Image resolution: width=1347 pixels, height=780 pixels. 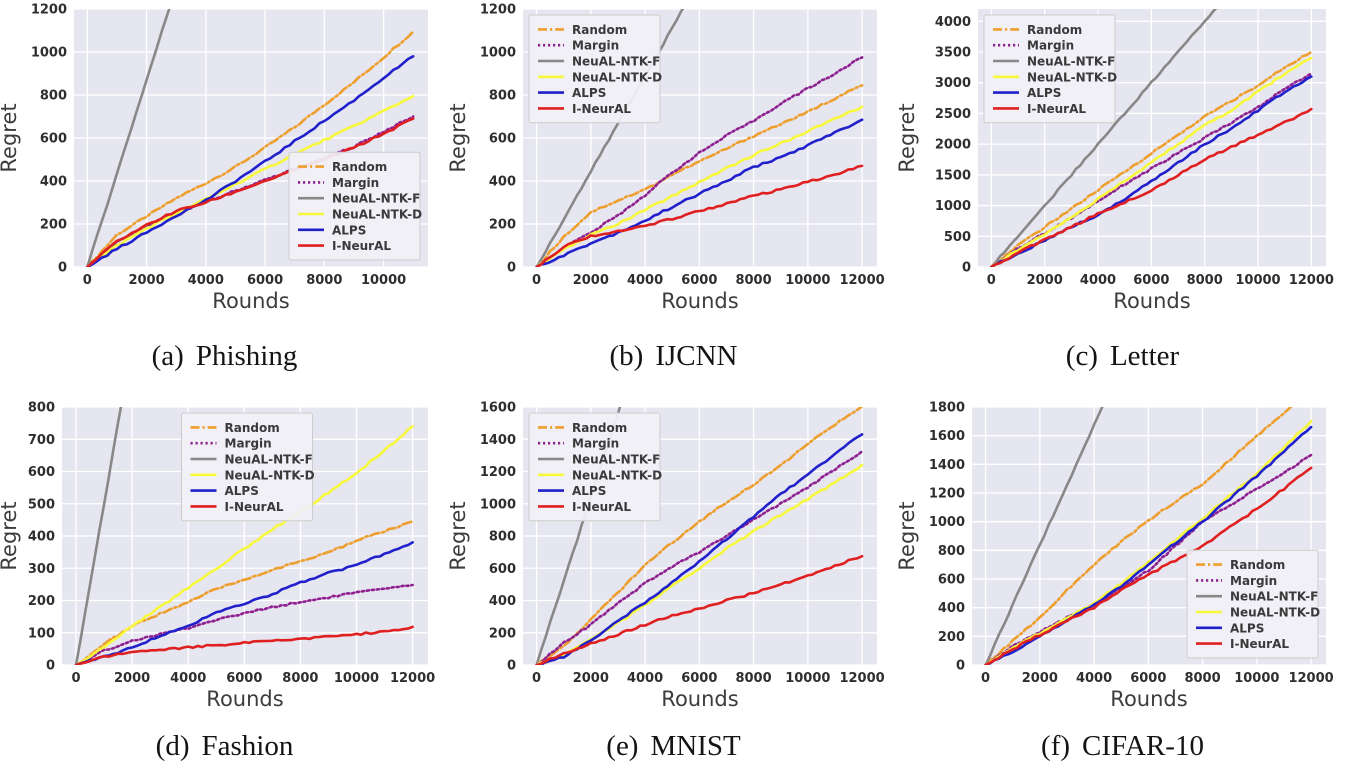 I want to click on series-line-neual-ntk-d, so click(x=244, y=545).